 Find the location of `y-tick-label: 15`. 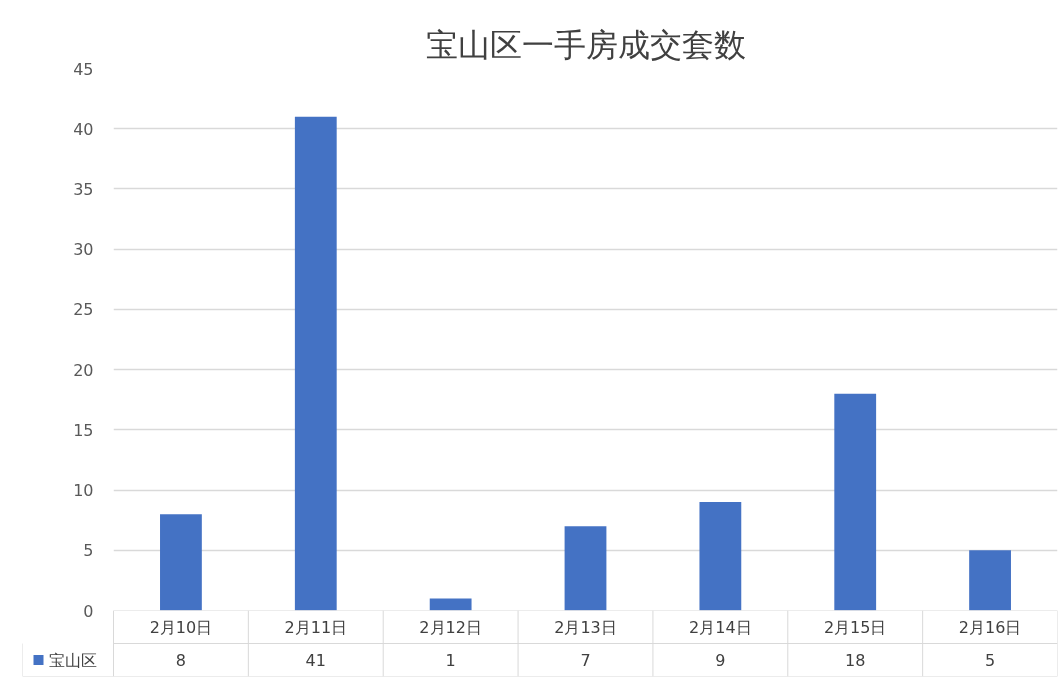

y-tick-label: 15 is located at coordinates (83, 430).